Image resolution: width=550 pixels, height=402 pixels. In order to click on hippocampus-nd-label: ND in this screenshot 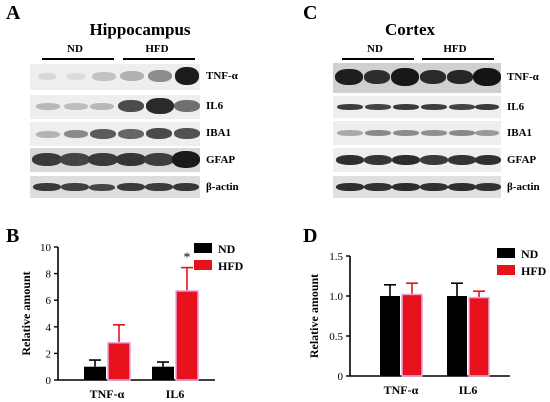, I will do `click(75, 49)`.